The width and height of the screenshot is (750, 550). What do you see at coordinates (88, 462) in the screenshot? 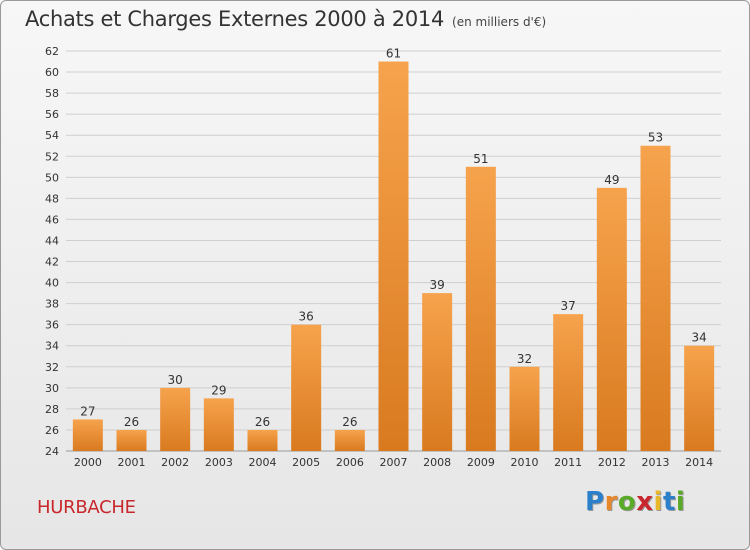
I see `x-tick-label: 2000` at bounding box center [88, 462].